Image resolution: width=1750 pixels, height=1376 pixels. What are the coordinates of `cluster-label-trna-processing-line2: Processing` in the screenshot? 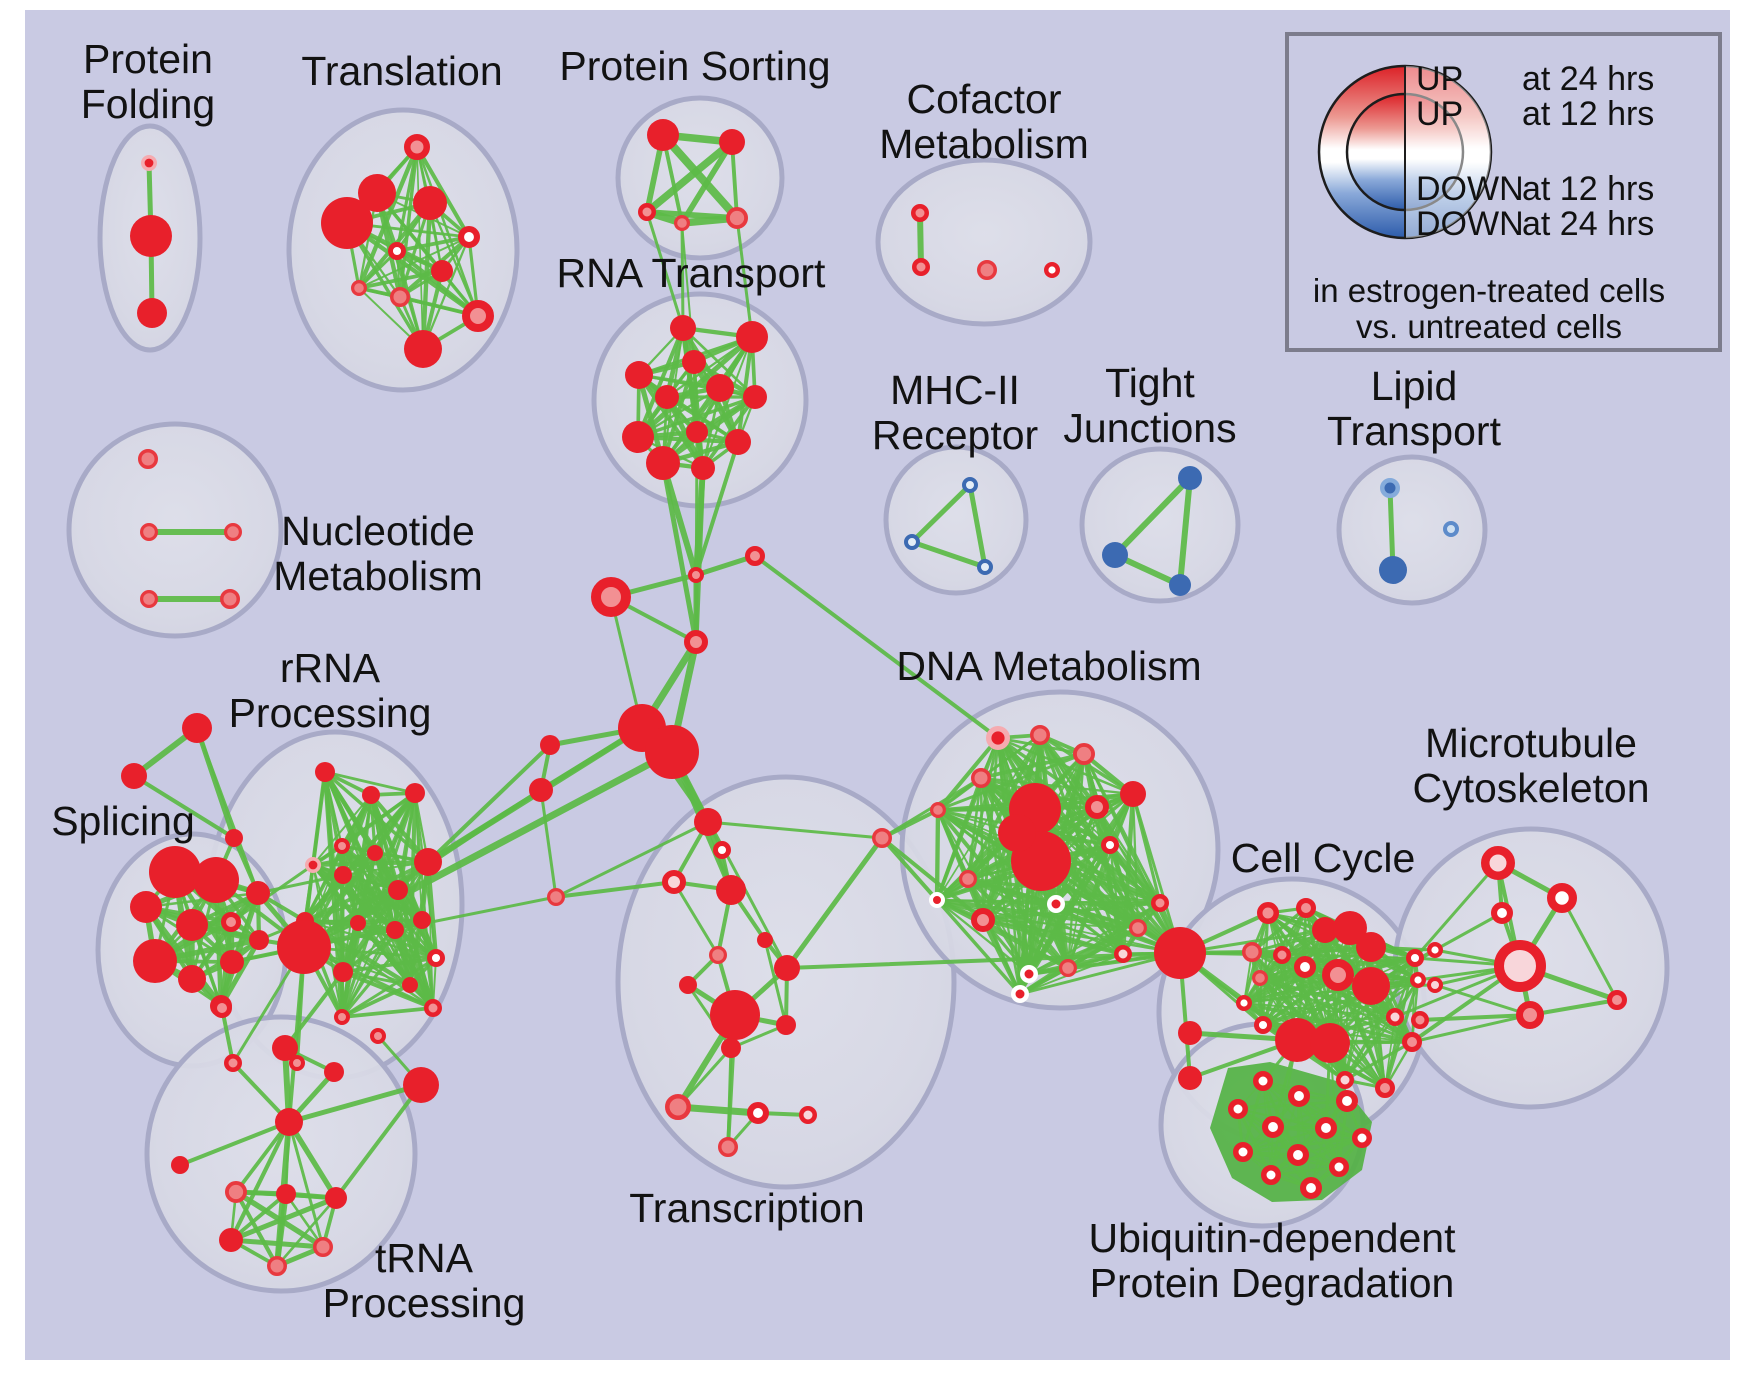 It's located at (424, 1303).